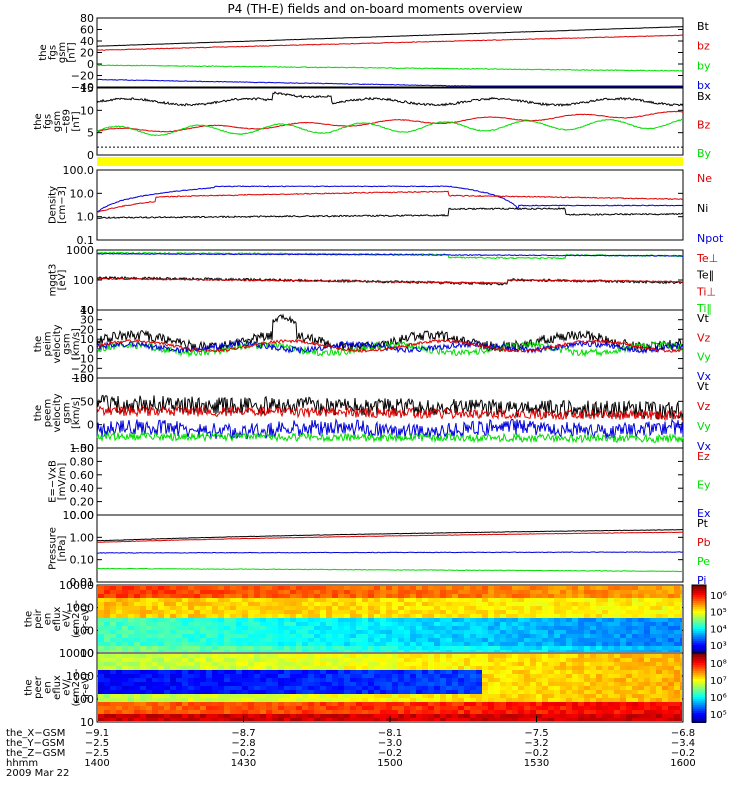 The height and width of the screenshot is (800, 750). Describe the element at coordinates (704, 406) in the screenshot. I see `legend-peem-Vz: Vz` at that location.